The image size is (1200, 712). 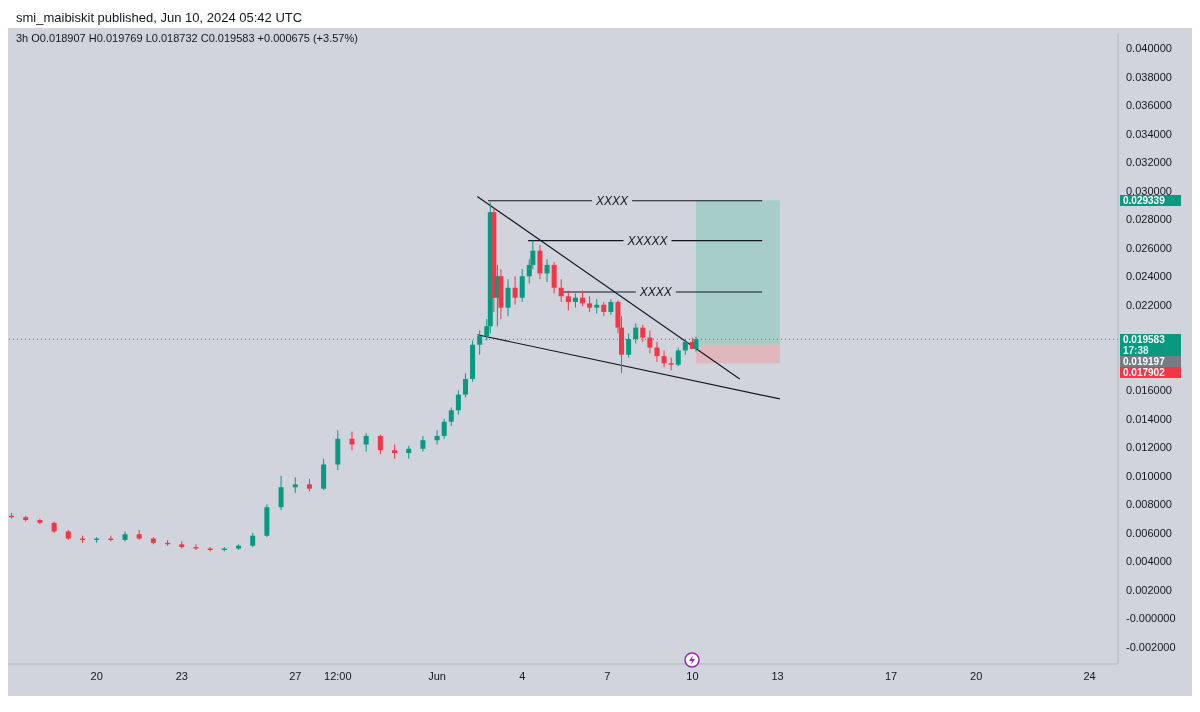 What do you see at coordinates (647, 240) in the screenshot?
I see `annotation: XXXXX` at bounding box center [647, 240].